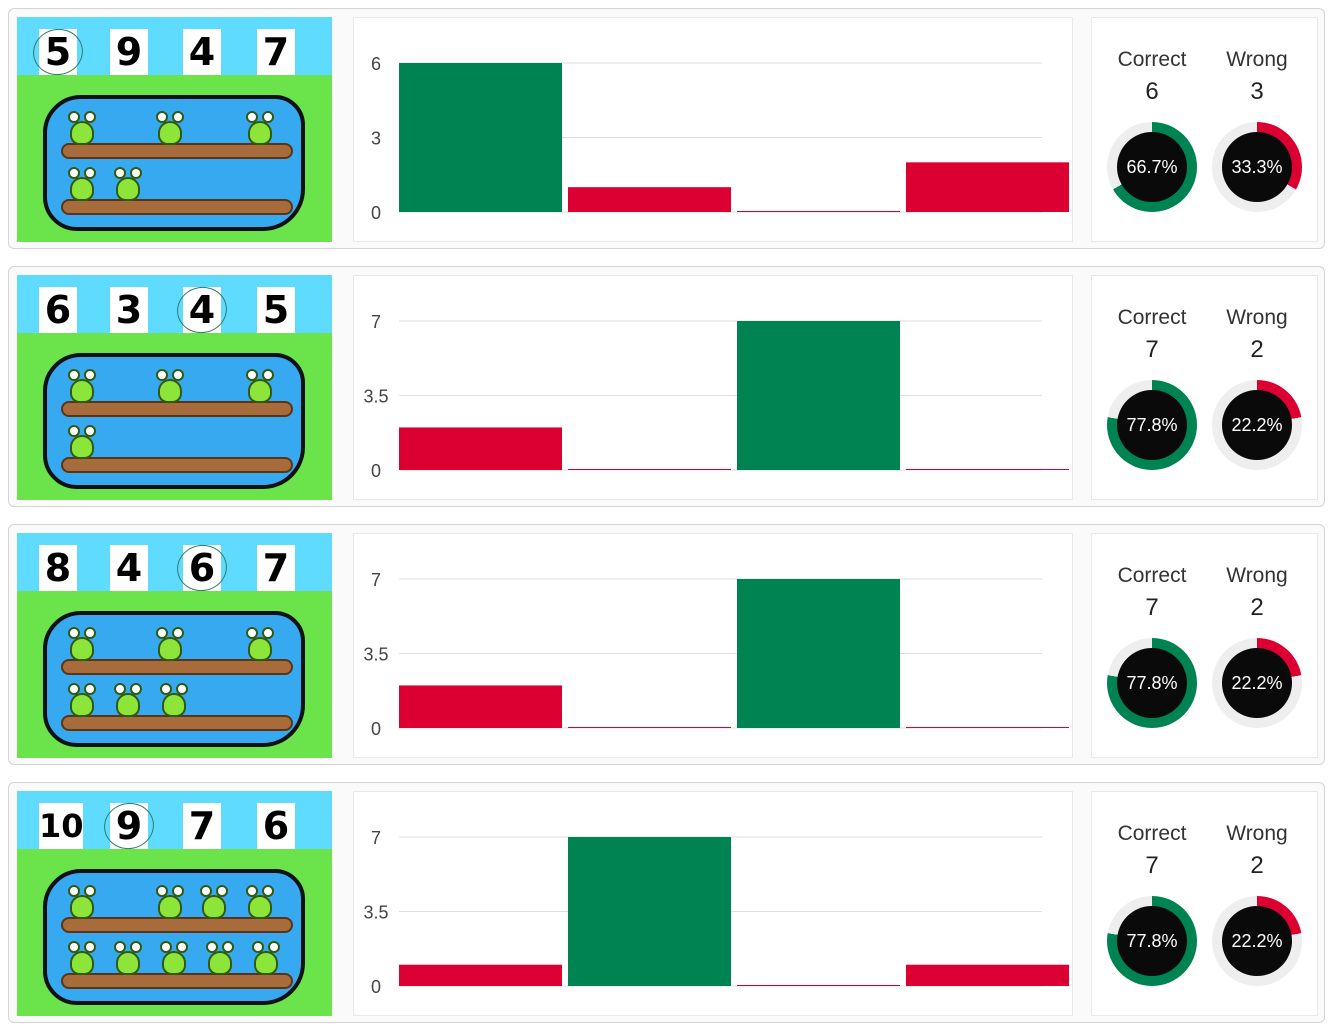 This screenshot has width=1335, height=1035. Describe the element at coordinates (376, 139) in the screenshot. I see `y-tick-label: 3` at that location.